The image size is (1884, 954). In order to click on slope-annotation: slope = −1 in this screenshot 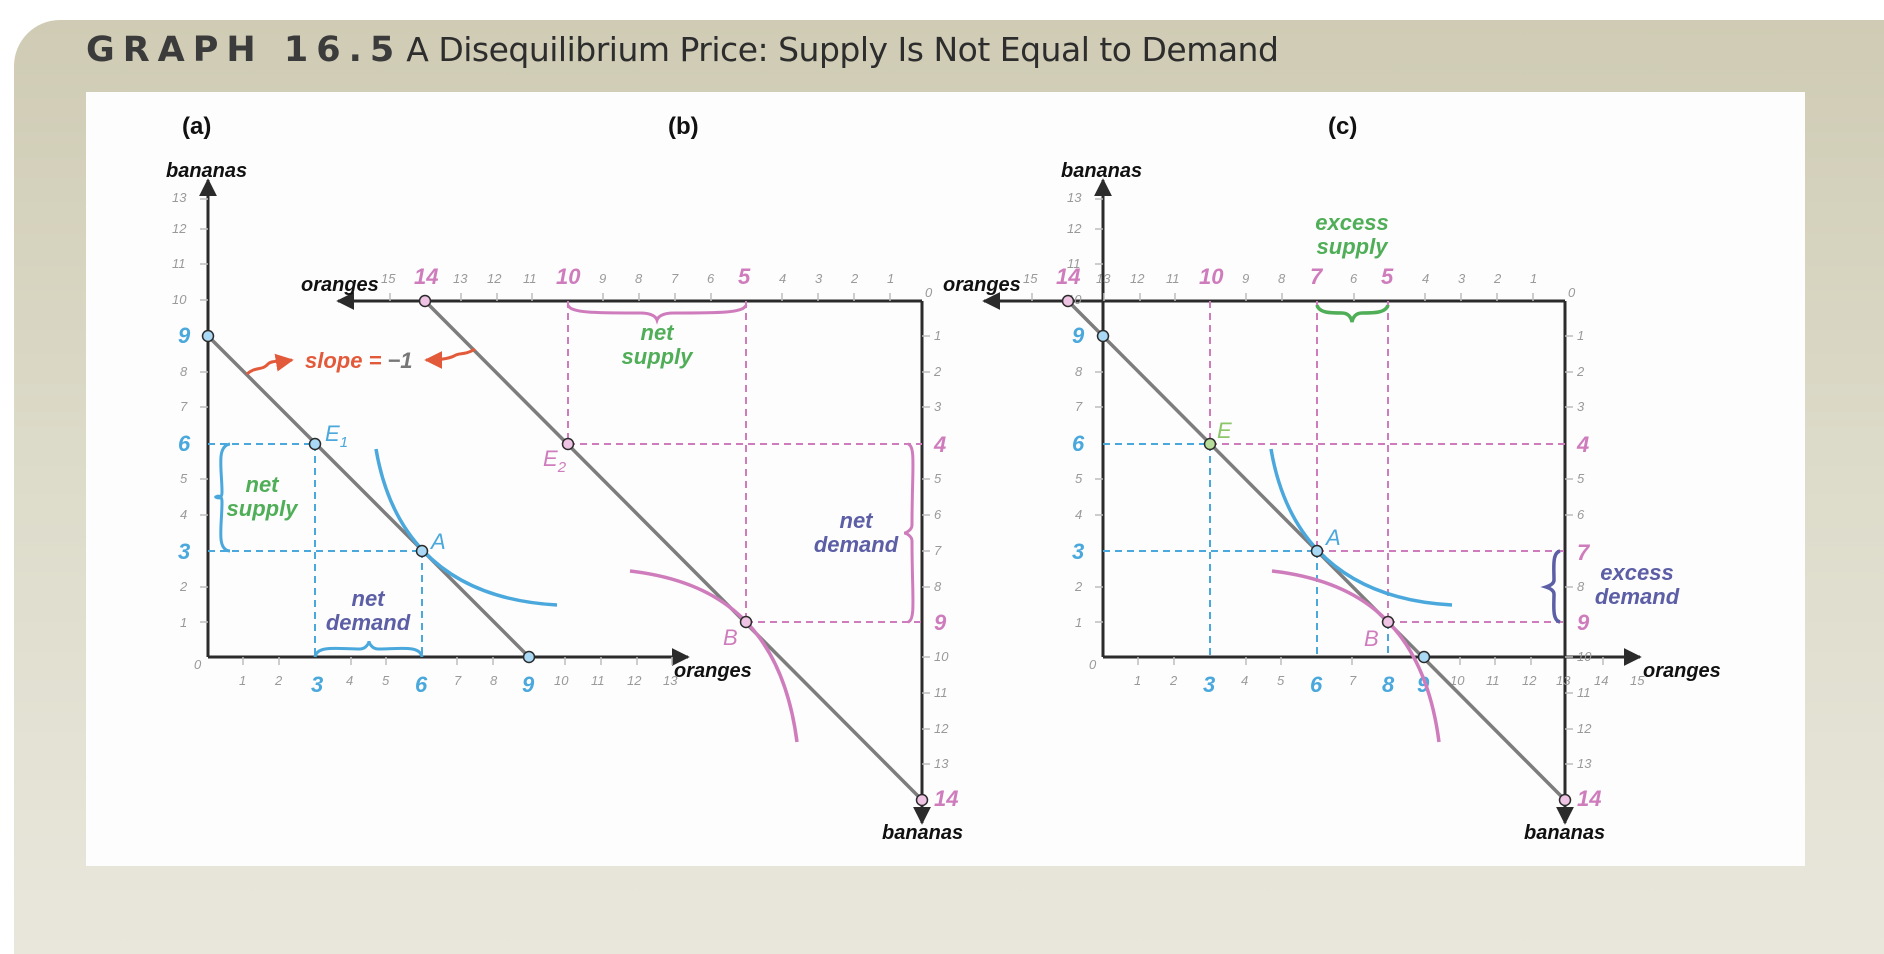, I will do `click(359, 360)`.